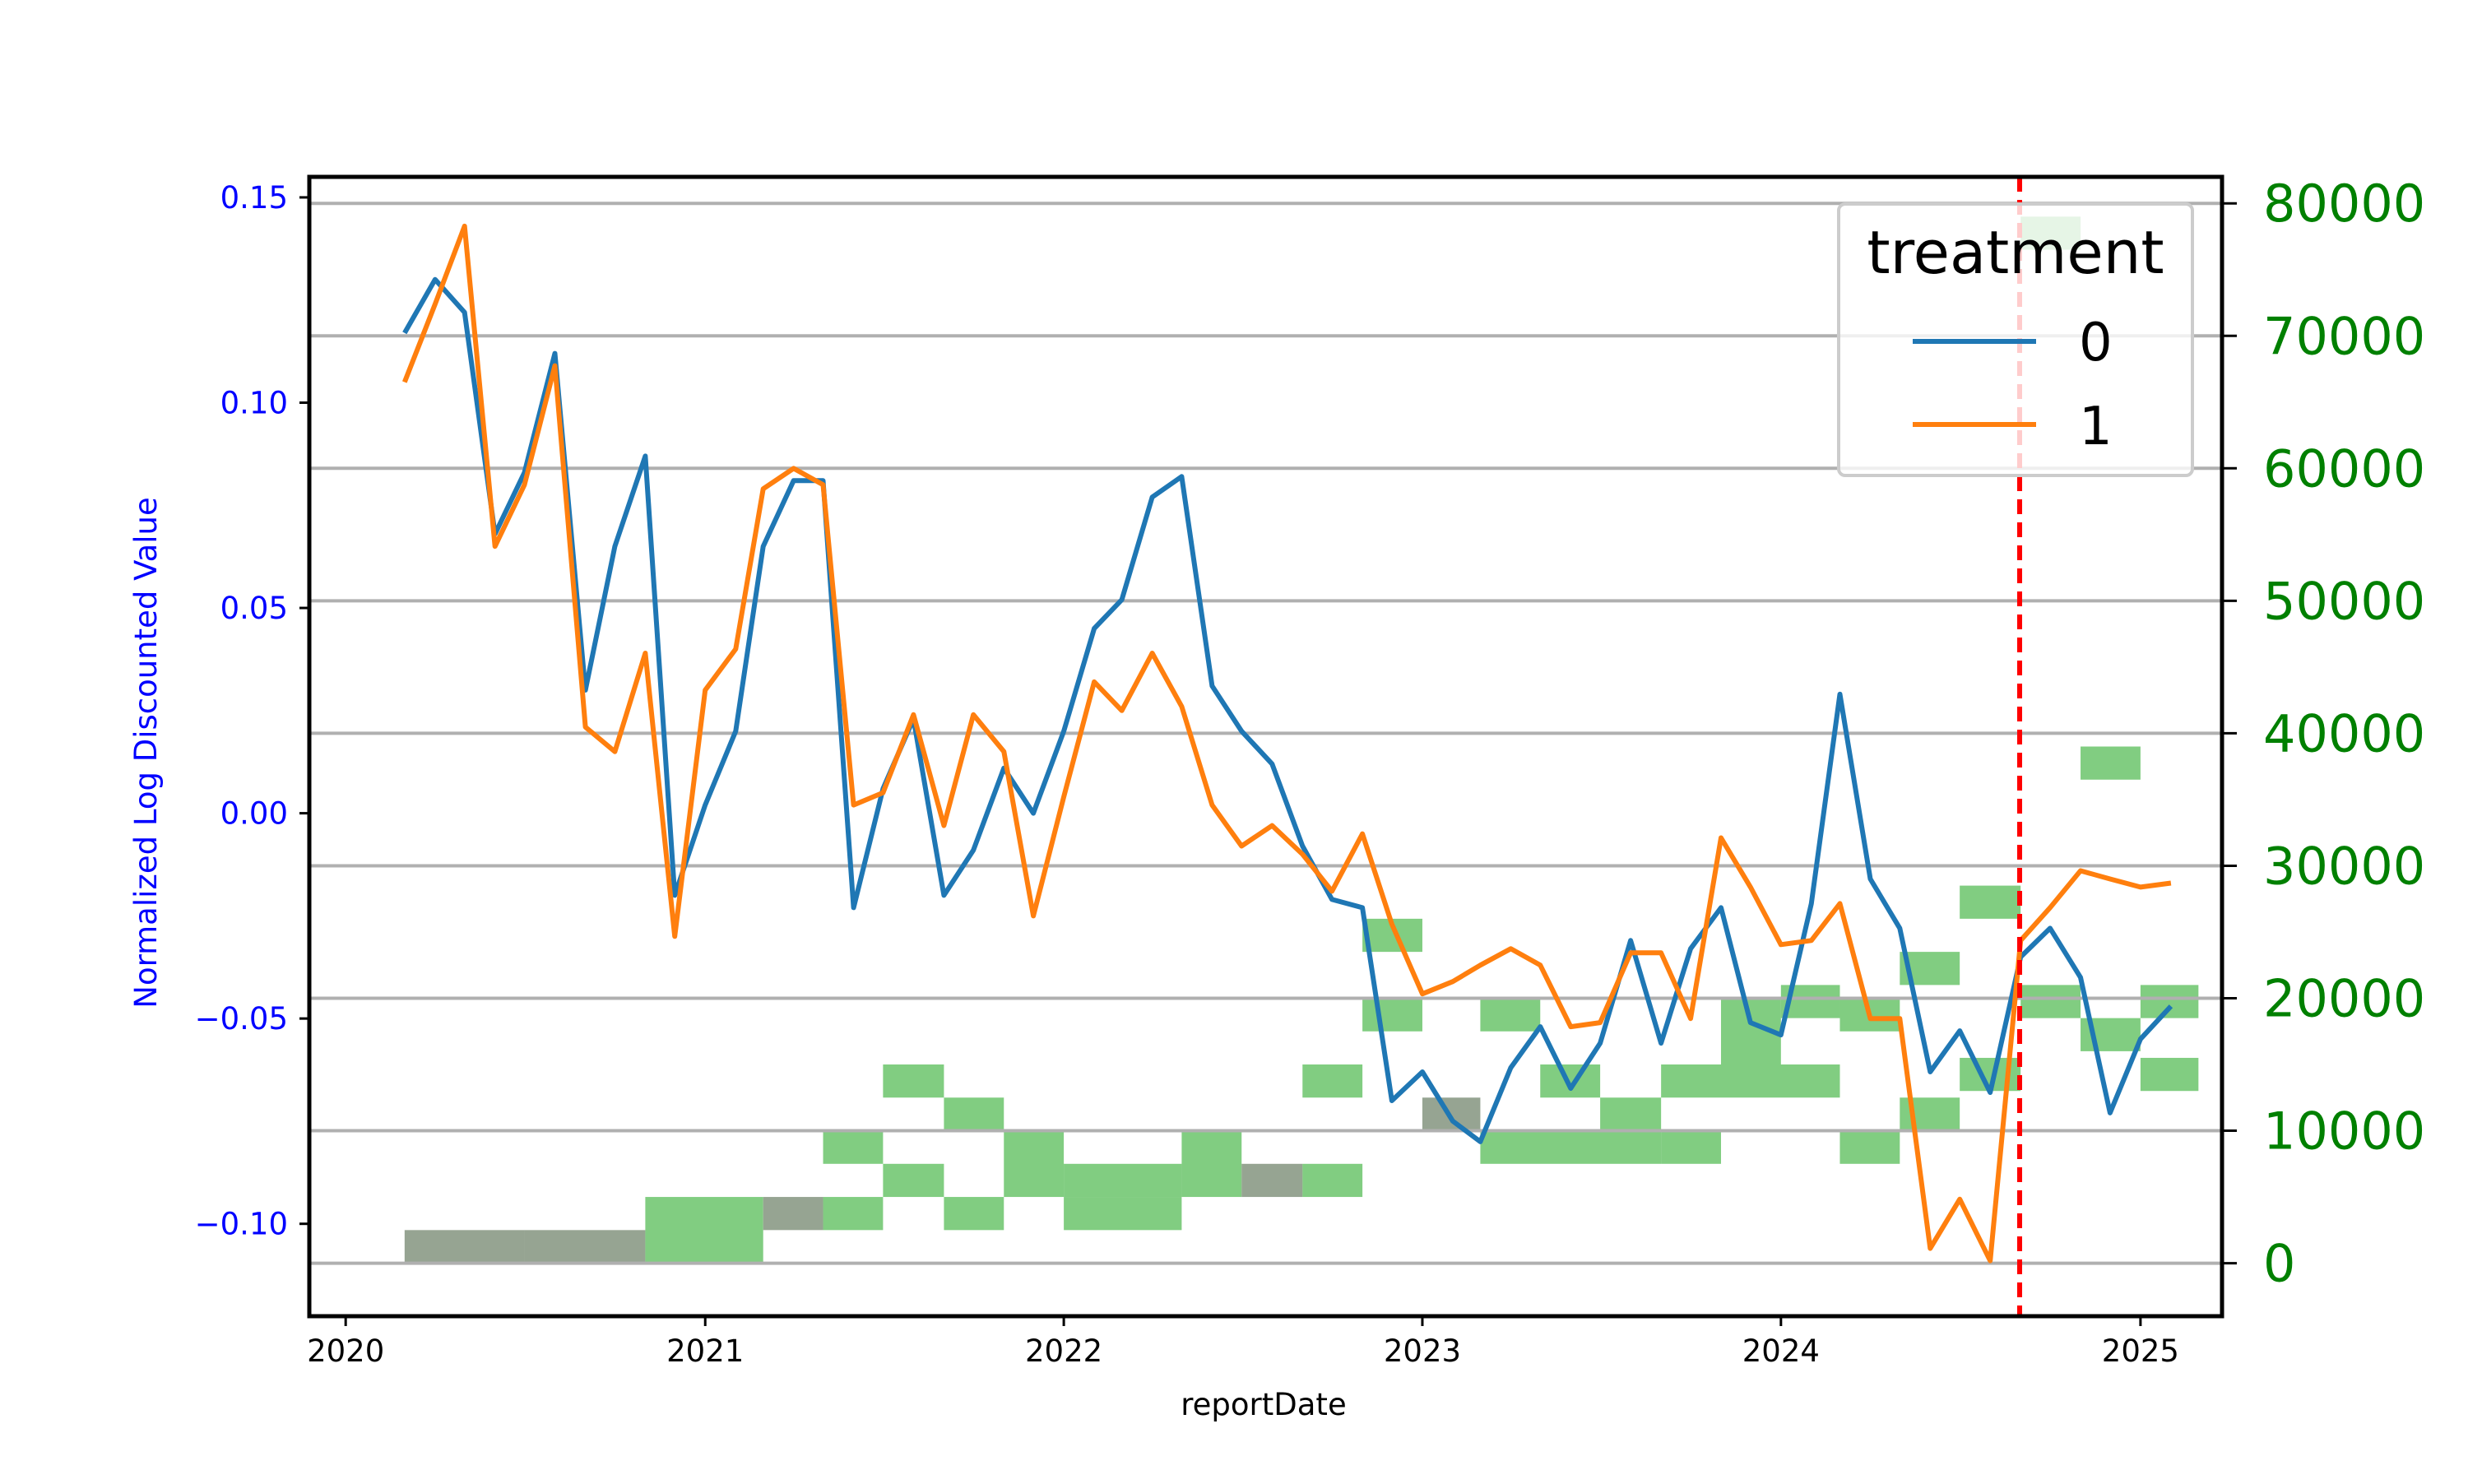  Describe the element at coordinates (2279, 1264) in the screenshot. I see `y2-tick-label-8: 0` at that location.